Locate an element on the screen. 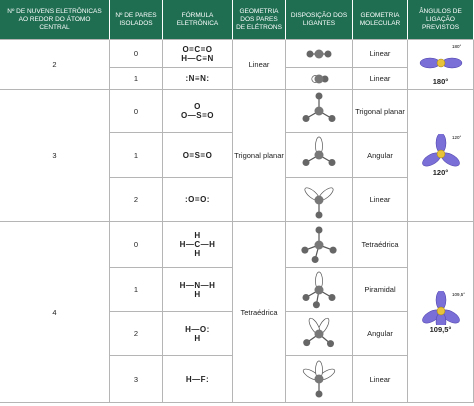 This screenshot has width=474, height=406. formula-cell: O=S=O is located at coordinates (198, 155).